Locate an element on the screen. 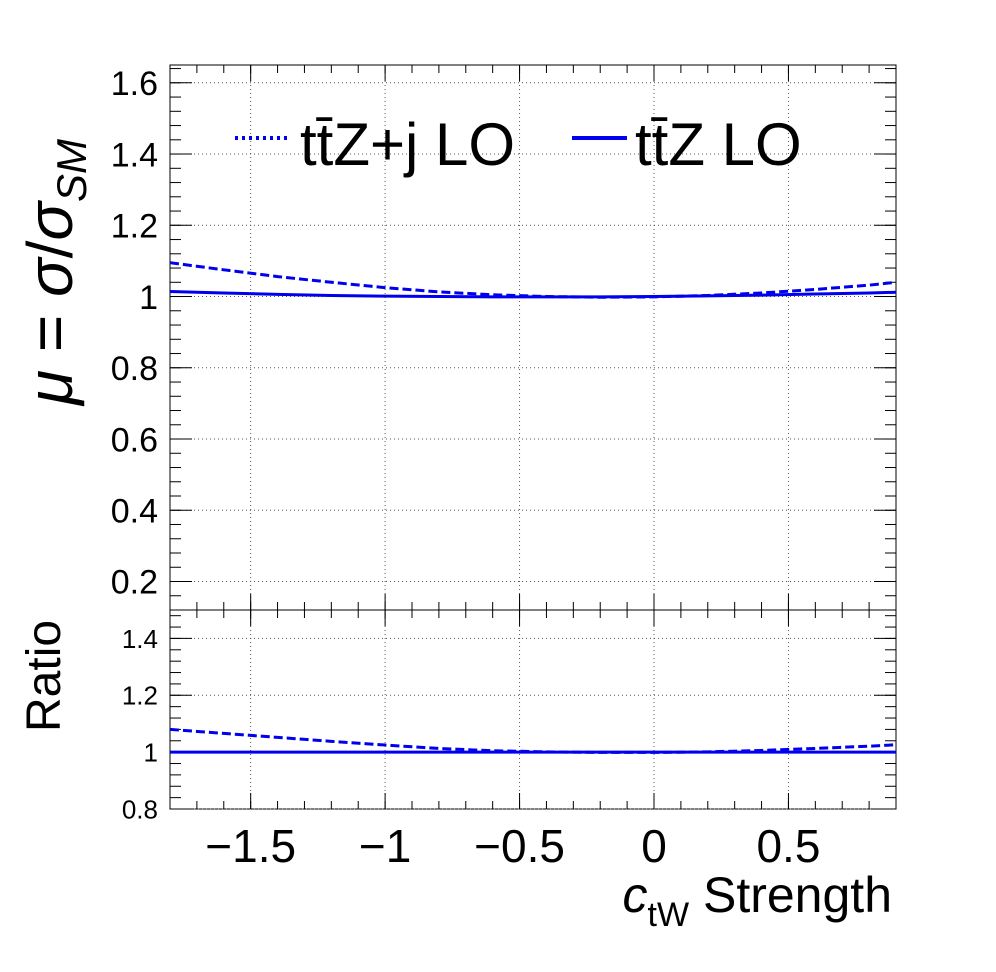  xtick-label-0: −1.5 is located at coordinates (250, 846).